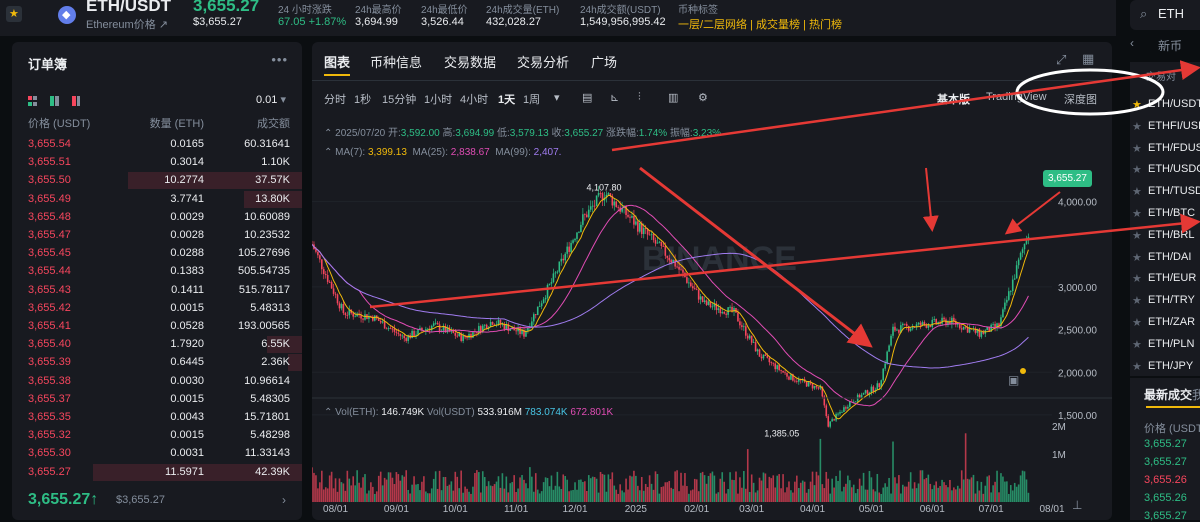 Image resolution: width=1200 pixels, height=522 pixels. Describe the element at coordinates (1061, 59) in the screenshot. I see `fullscreen-icon: ⤢` at that location.